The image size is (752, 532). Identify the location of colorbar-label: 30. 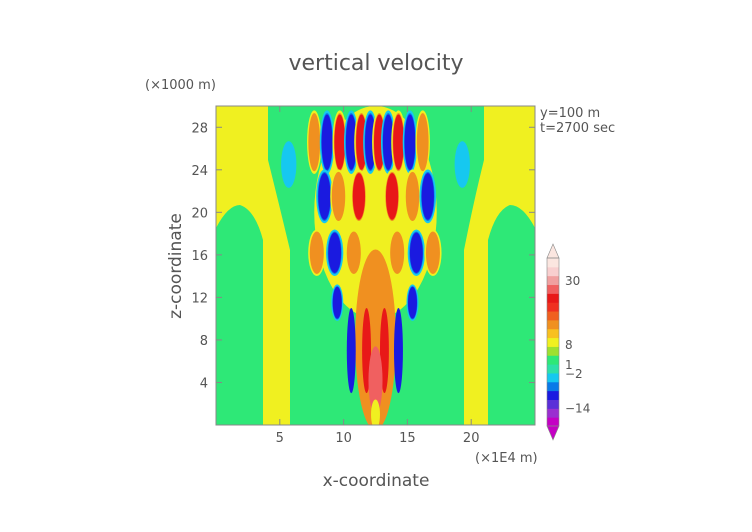
(572, 281).